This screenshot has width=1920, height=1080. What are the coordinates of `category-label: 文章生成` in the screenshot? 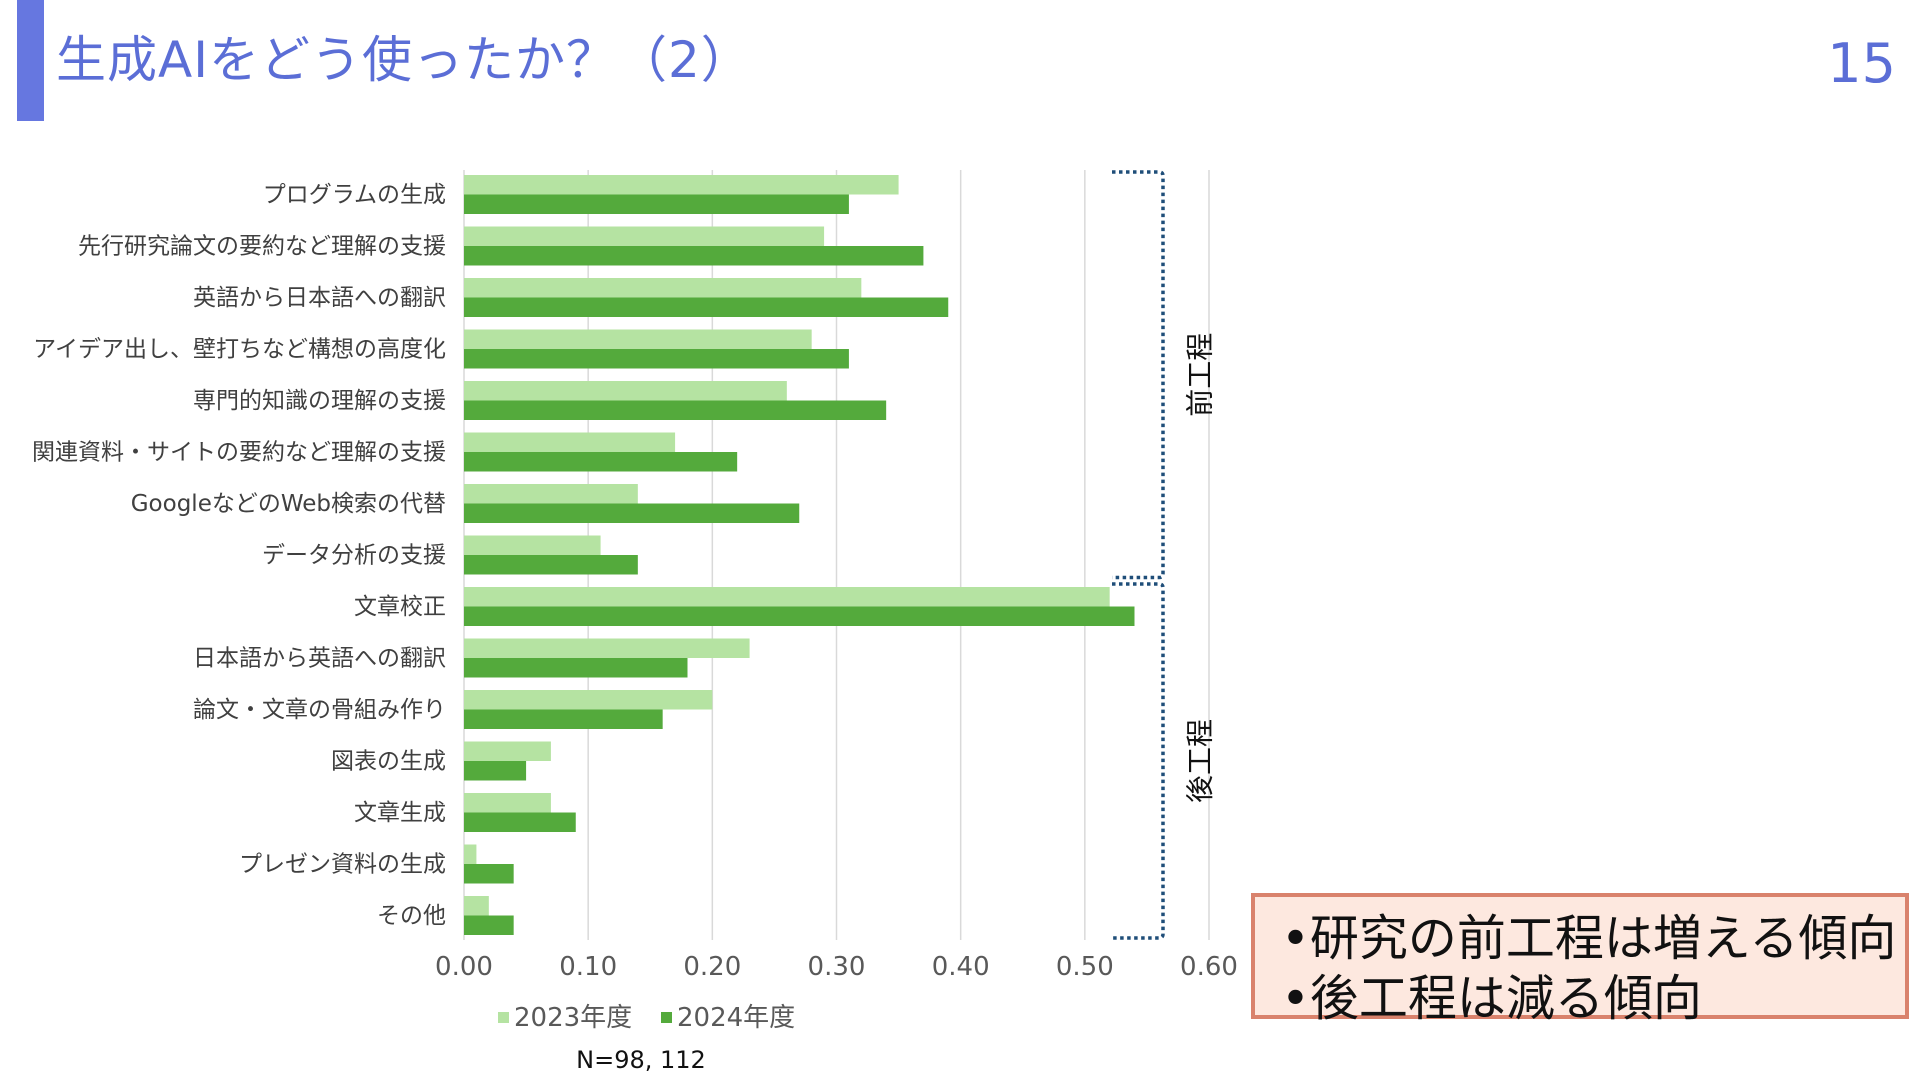 It's located at (400, 813).